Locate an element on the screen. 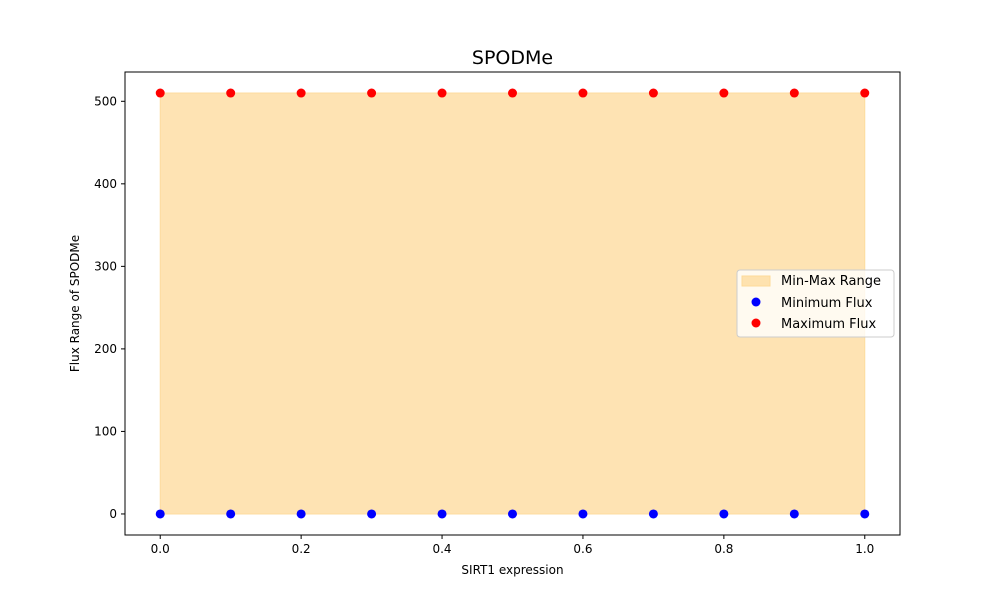 Image resolution: width=1000 pixels, height=600 pixels. legend-box is located at coordinates (815, 303).